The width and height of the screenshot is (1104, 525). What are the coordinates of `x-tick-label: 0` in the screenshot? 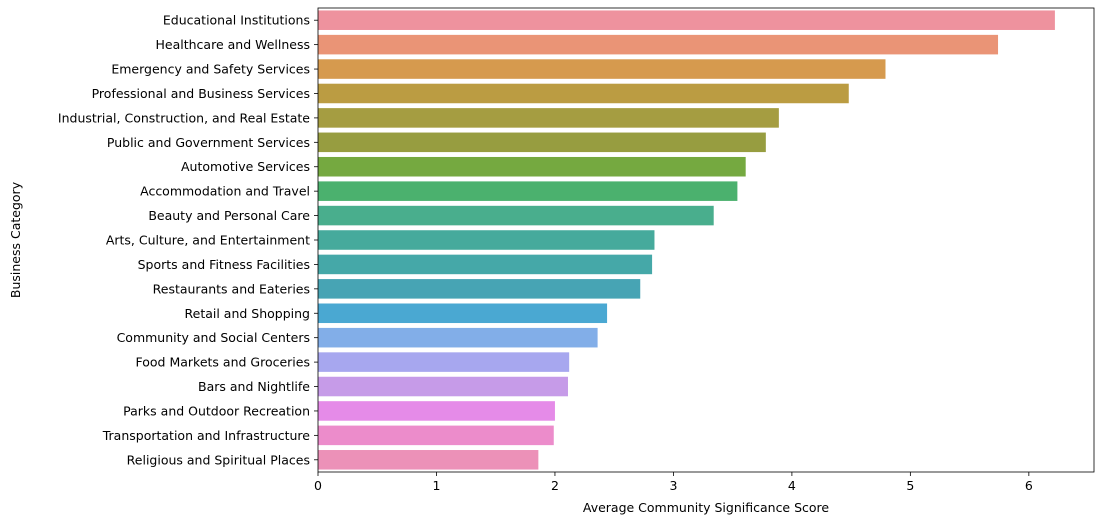 It's located at (318, 485).